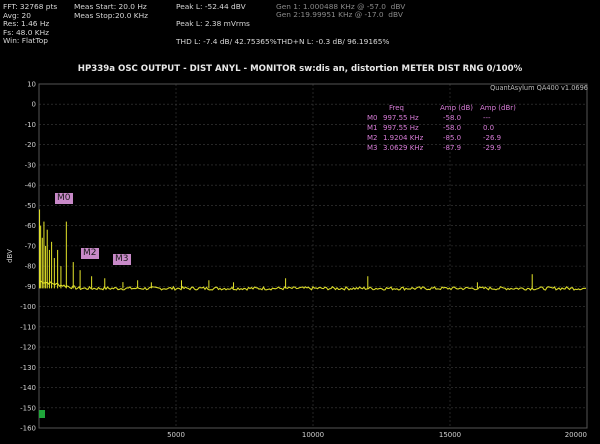 This screenshot has width=600, height=444. I want to click on marker-name: M0, so click(372, 118).